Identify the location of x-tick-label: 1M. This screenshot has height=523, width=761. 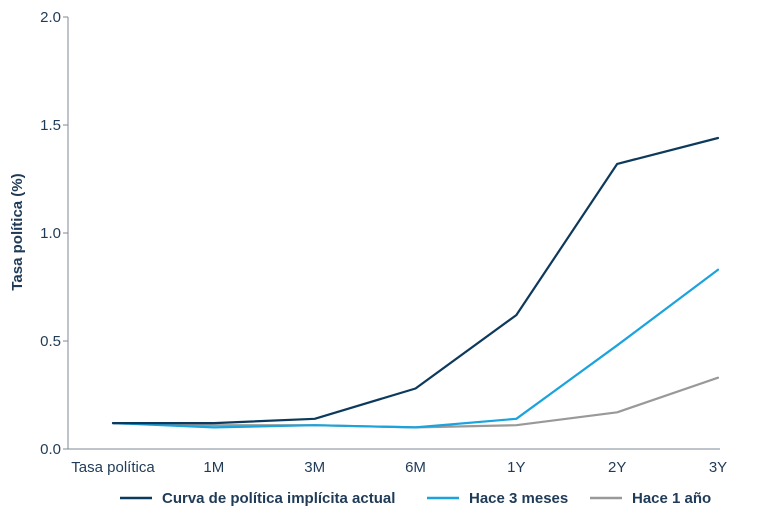
(213, 467).